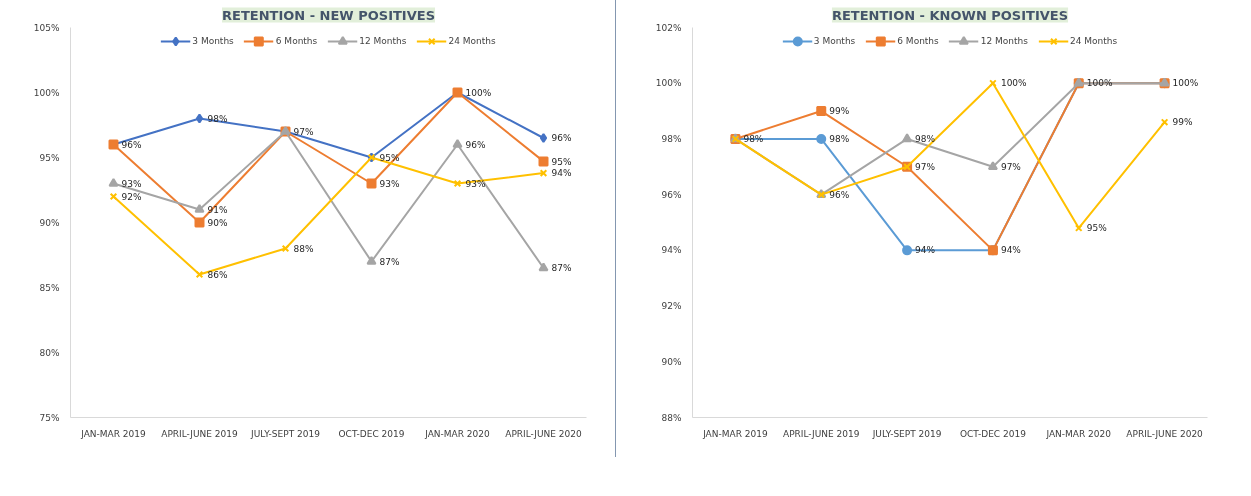  Describe the element at coordinates (328, 15) in the screenshot. I see `chart-title: RETENTION - NEW POSITIVES` at that location.